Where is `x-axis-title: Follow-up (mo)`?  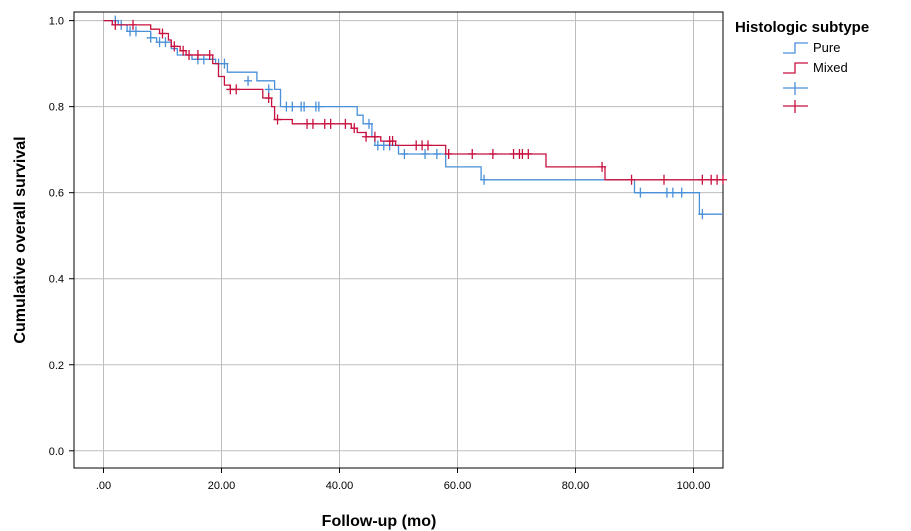
x-axis-title: Follow-up (mo) is located at coordinates (379, 521).